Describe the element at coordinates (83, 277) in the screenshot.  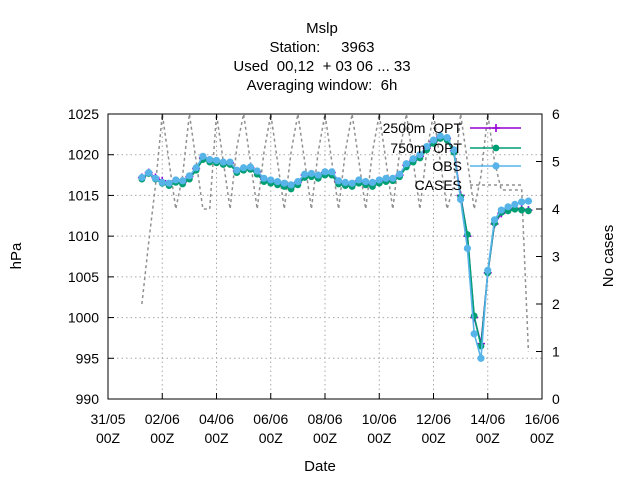
I see `y-tick-label: 1005` at that location.